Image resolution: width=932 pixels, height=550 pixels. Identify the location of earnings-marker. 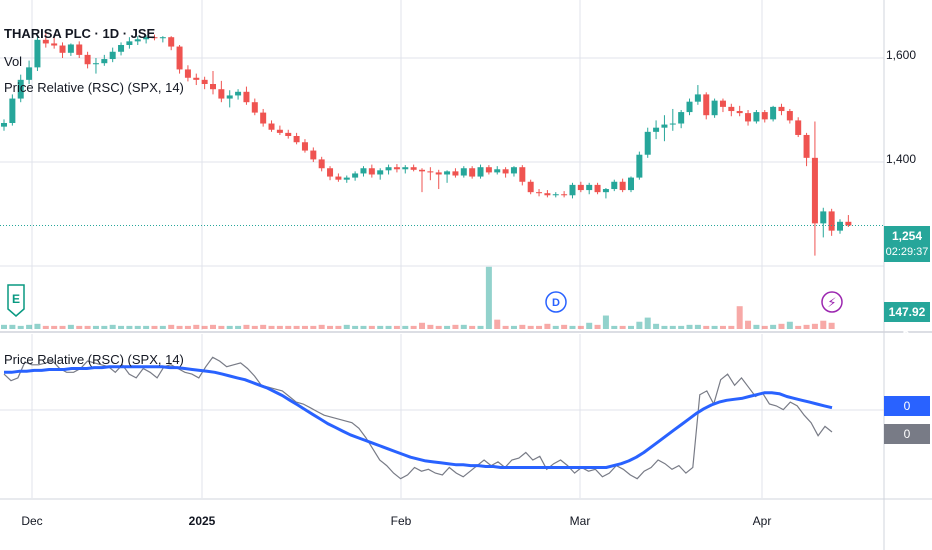
(16, 300).